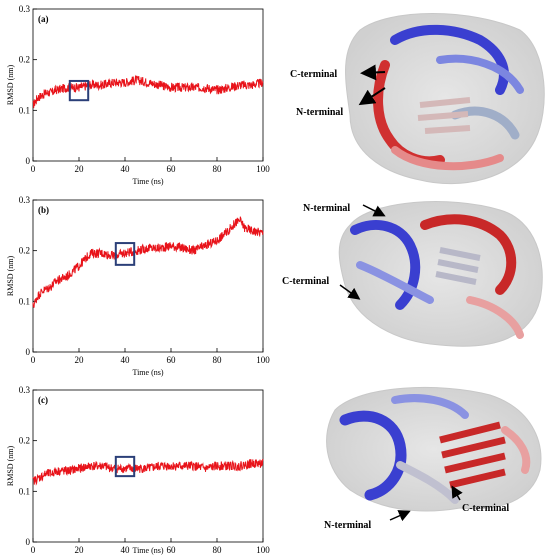 Image resolution: width=550 pixels, height=558 pixels. I want to click on helix-red-light, so click(447, 158).